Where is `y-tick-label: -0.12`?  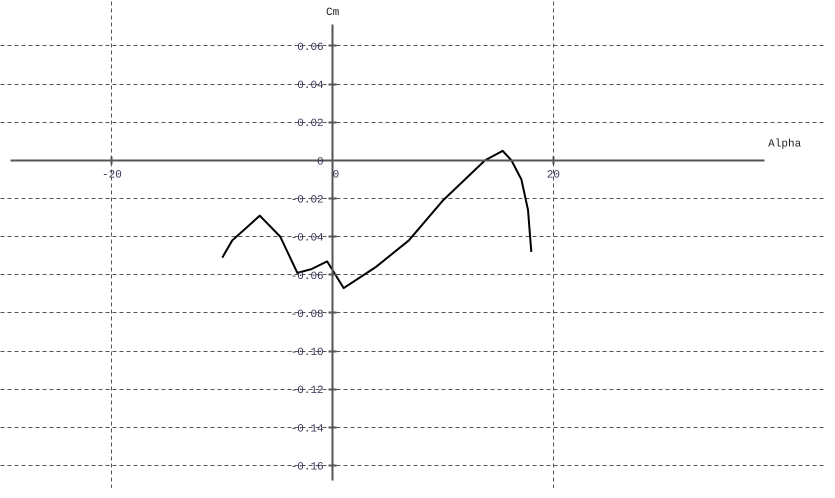 y-tick-label: -0.12 is located at coordinates (307, 391).